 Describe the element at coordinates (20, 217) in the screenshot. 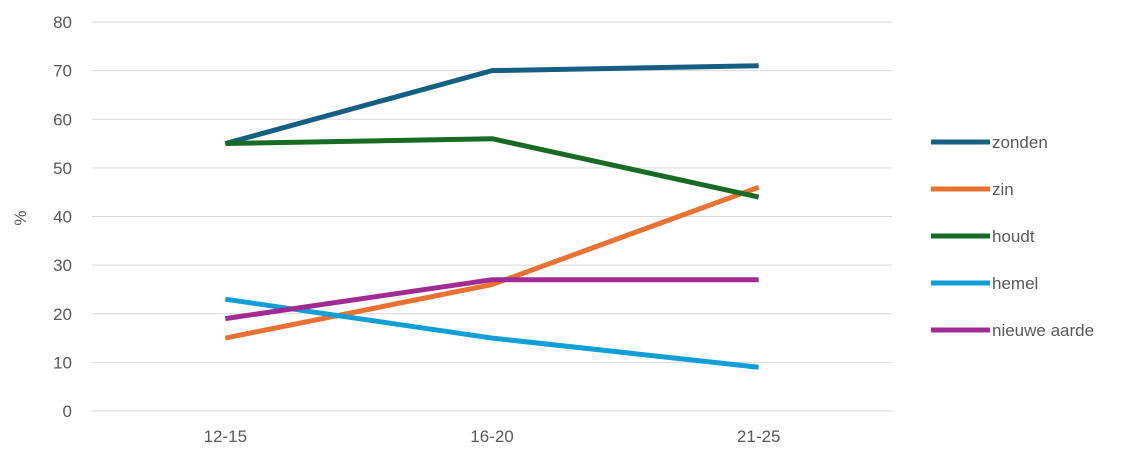

I see `y-axis-title: %` at that location.